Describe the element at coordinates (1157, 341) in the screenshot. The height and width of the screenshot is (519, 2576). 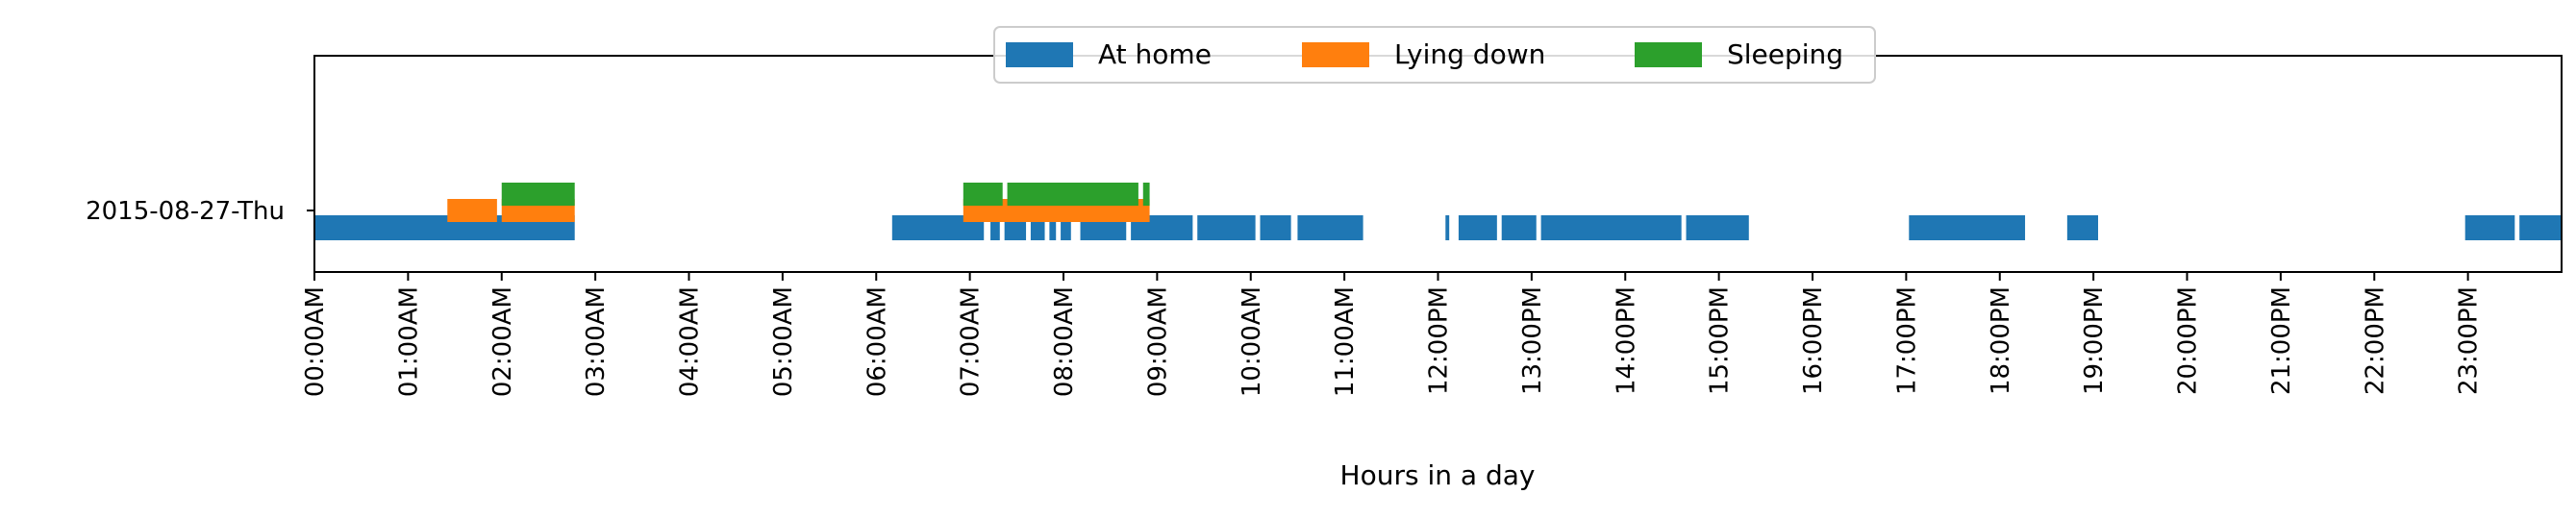
I see `x-tick-label: 09:00AM` at that location.